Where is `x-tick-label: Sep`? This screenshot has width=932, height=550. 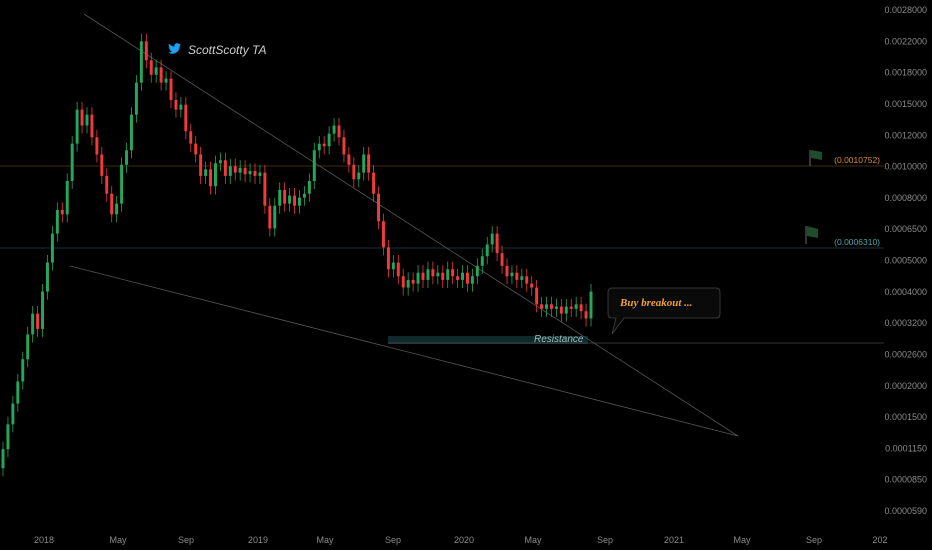
x-tick-label: Sep is located at coordinates (393, 540).